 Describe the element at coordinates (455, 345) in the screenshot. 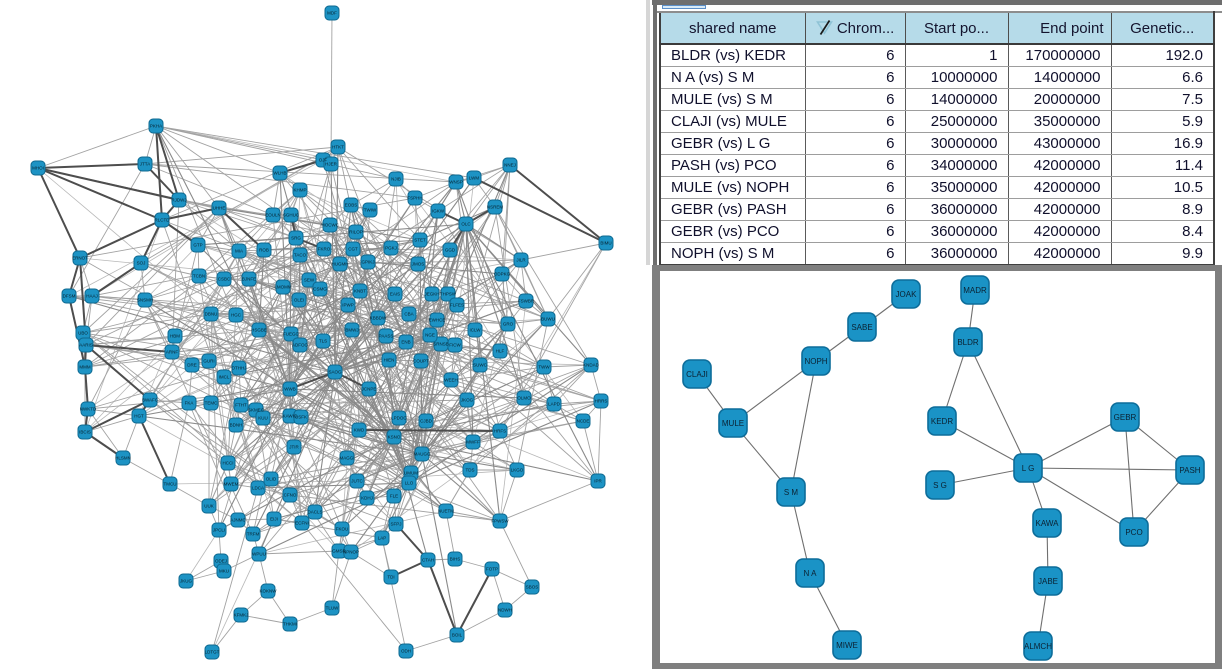

I see `svg-text: FICW` at that location.